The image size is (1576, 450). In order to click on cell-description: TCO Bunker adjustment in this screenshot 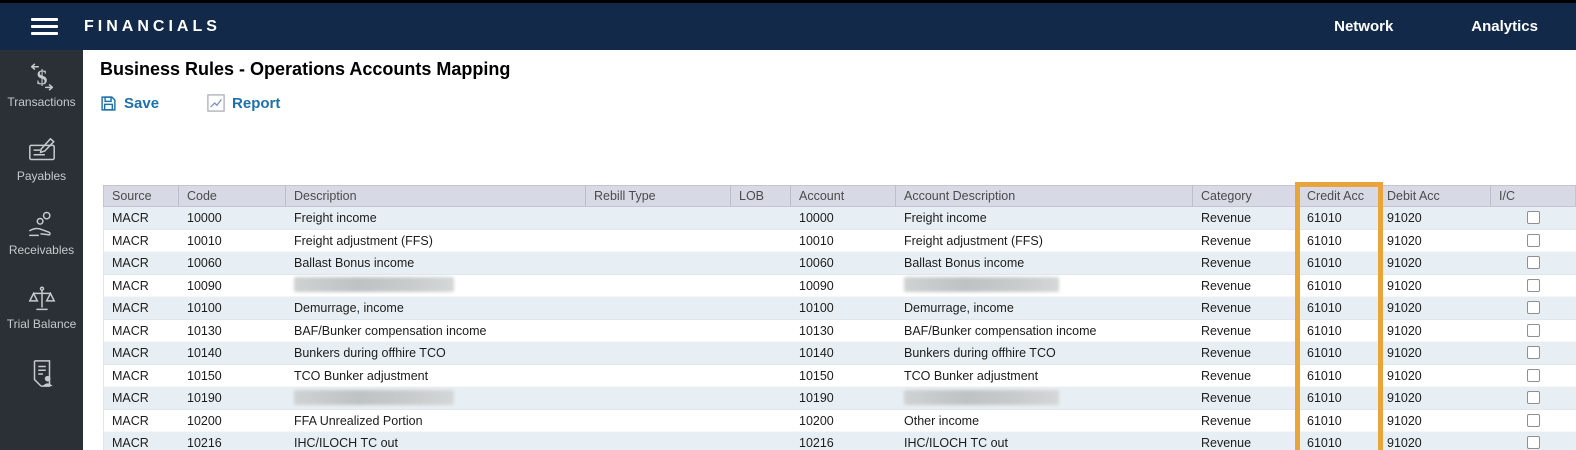, I will do `click(361, 375)`.